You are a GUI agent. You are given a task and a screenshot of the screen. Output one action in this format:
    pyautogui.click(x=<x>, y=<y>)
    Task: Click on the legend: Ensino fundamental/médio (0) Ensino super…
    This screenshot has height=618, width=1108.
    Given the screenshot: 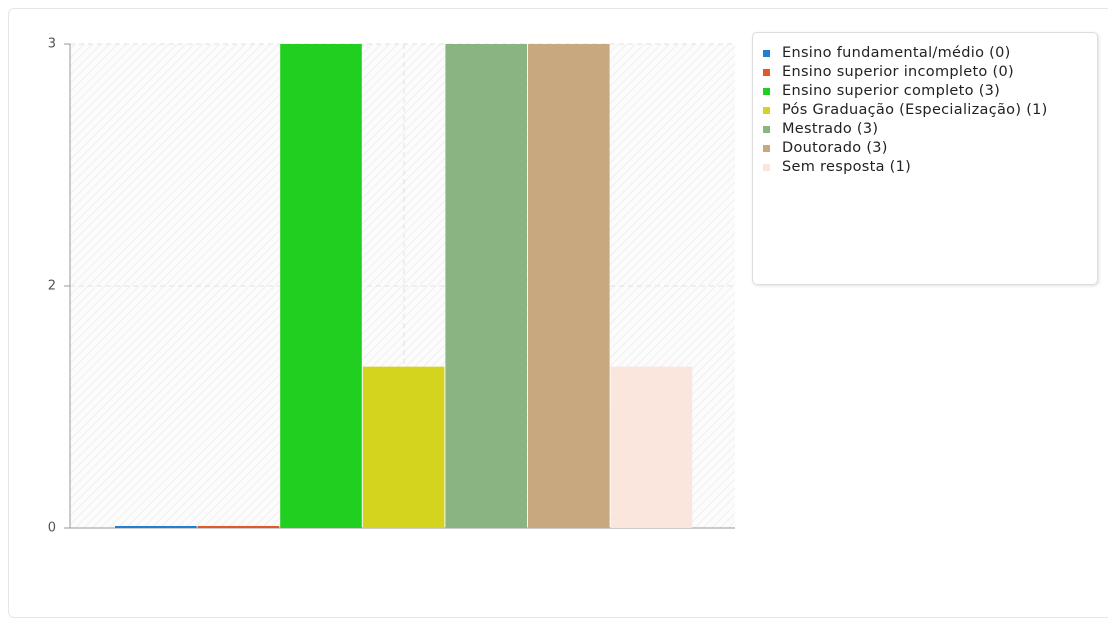 What is the action you would take?
    pyautogui.click(x=925, y=158)
    